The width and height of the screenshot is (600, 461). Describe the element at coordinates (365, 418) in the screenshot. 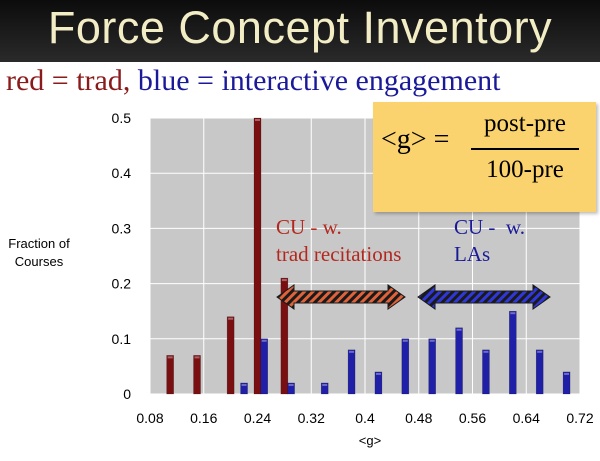

I see `x-tick-label: 0.4` at that location.